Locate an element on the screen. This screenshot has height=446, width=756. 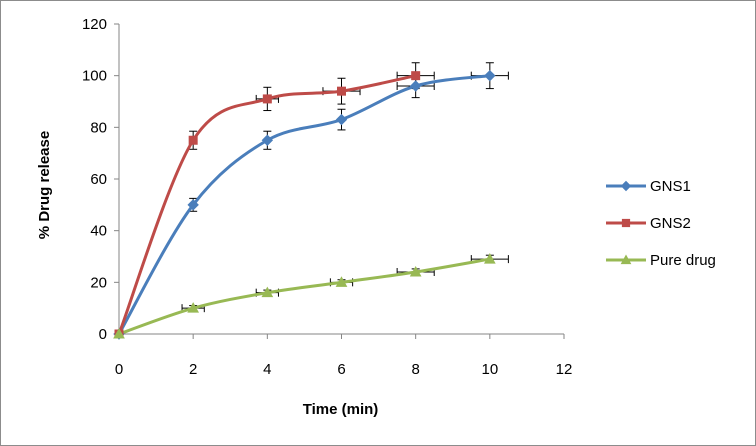
y-tick-label: 60 is located at coordinates (98, 179).